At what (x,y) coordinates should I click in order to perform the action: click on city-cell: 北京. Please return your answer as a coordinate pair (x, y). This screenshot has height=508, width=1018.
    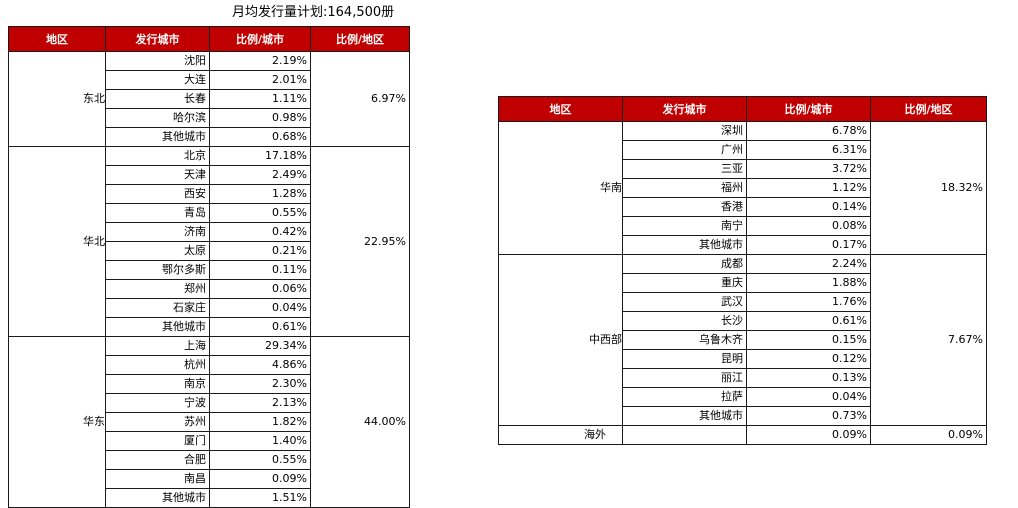
    Looking at the image, I should click on (157, 156).